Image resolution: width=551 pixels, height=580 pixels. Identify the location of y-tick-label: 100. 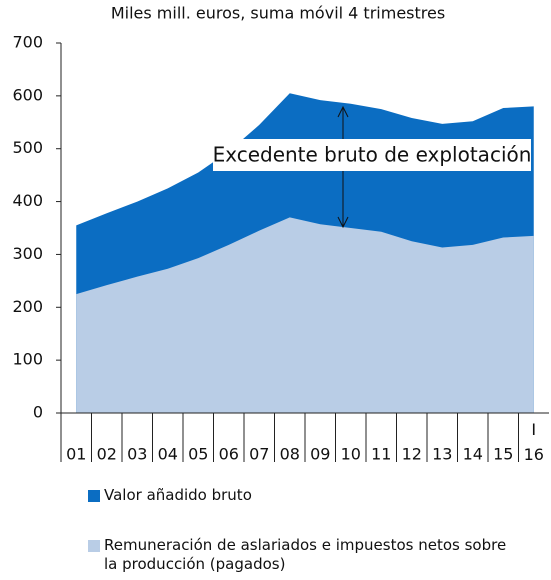
(27, 359).